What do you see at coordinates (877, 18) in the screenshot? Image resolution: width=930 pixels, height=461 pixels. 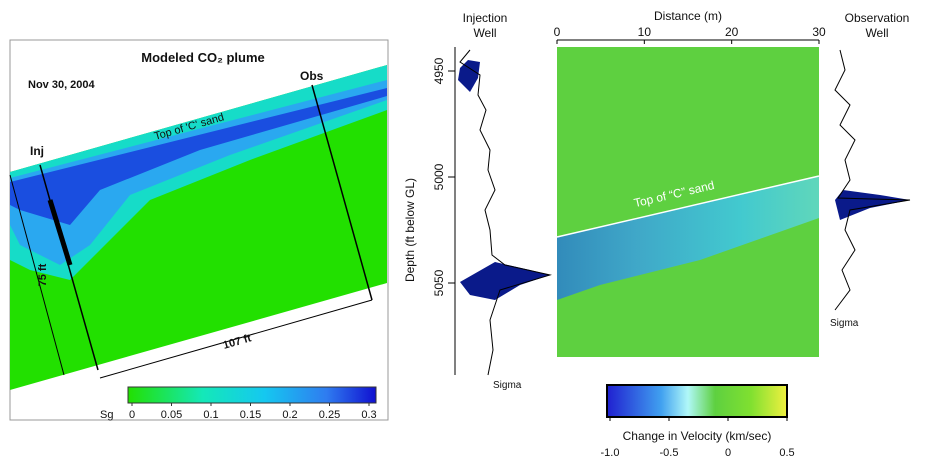 I see `observation-title: Observation` at bounding box center [877, 18].